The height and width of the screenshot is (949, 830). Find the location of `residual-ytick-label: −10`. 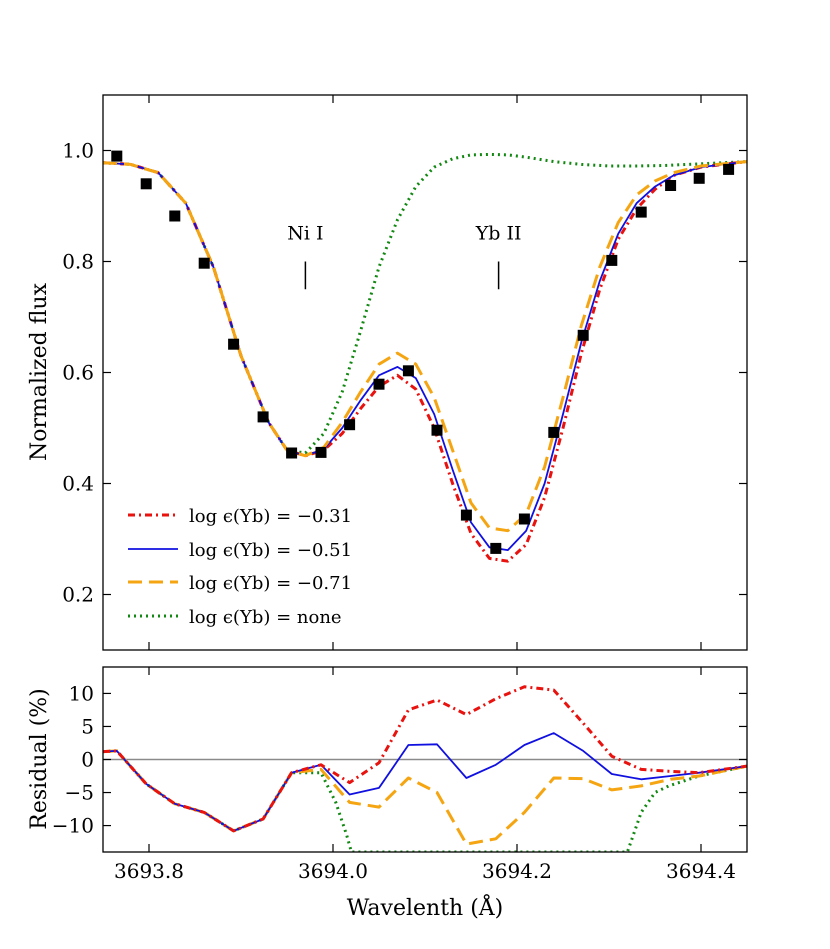

residual-ytick-label: −10 is located at coordinates (73, 826).